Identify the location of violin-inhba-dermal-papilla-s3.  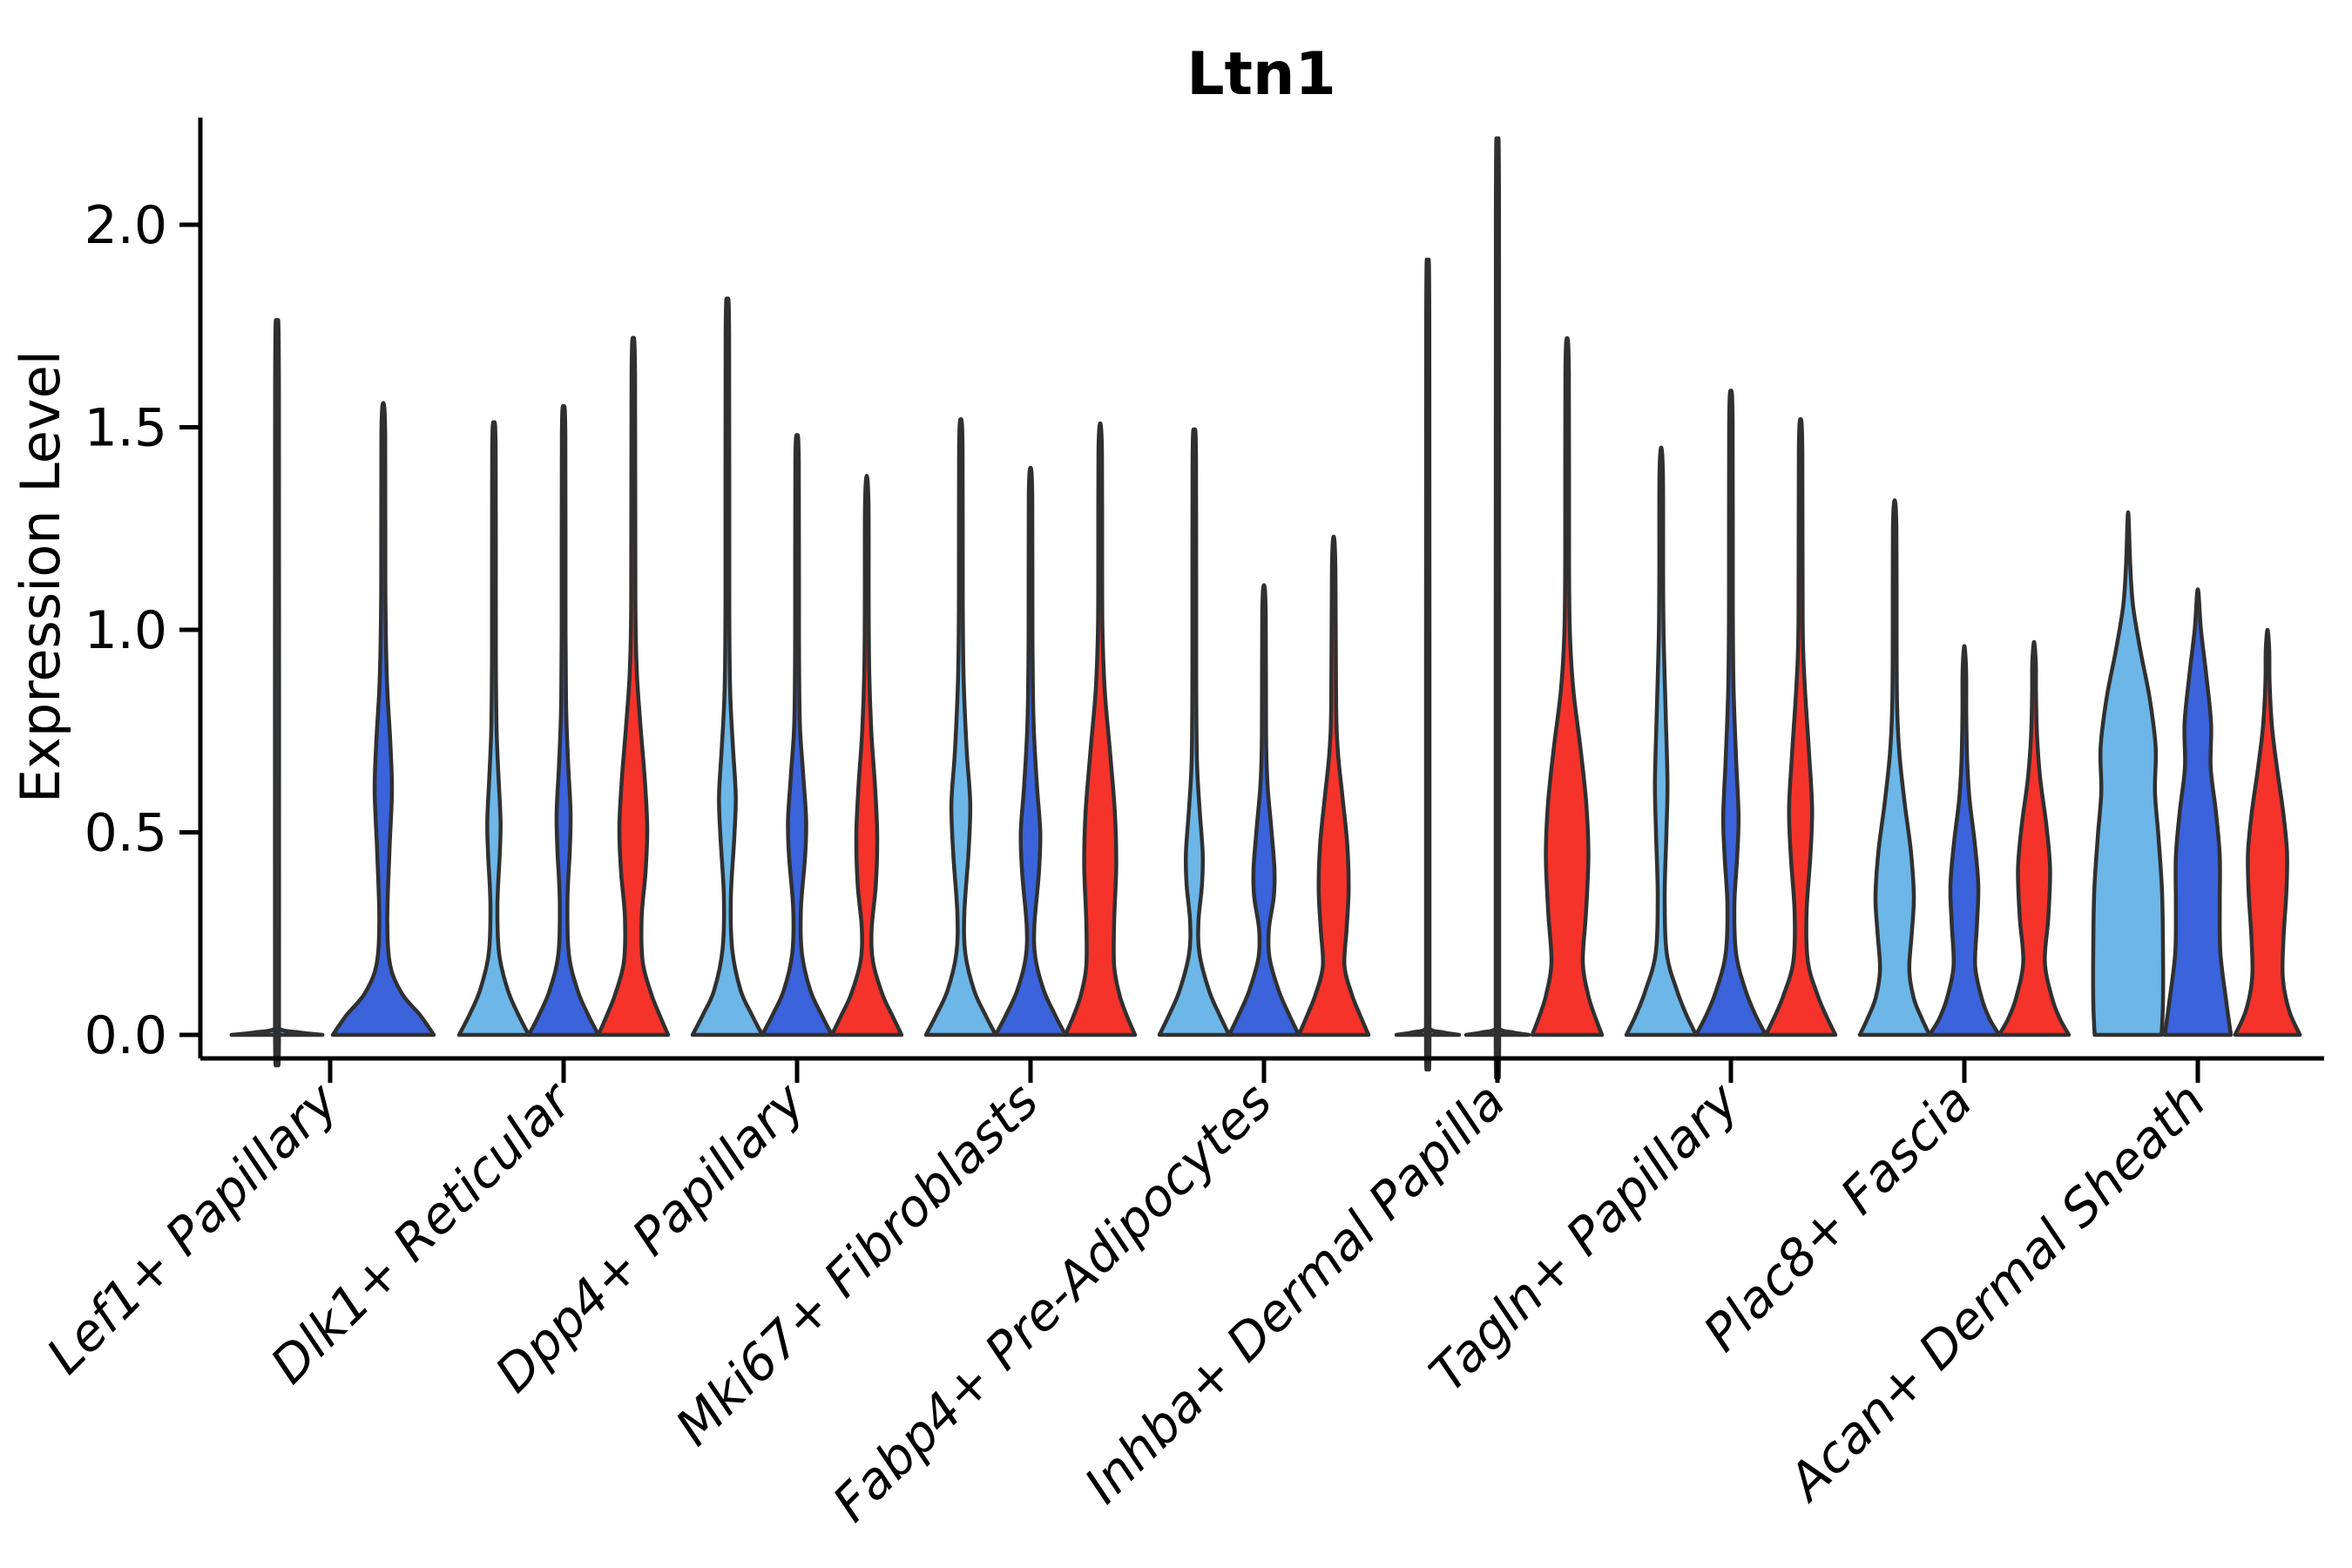
(1567, 686).